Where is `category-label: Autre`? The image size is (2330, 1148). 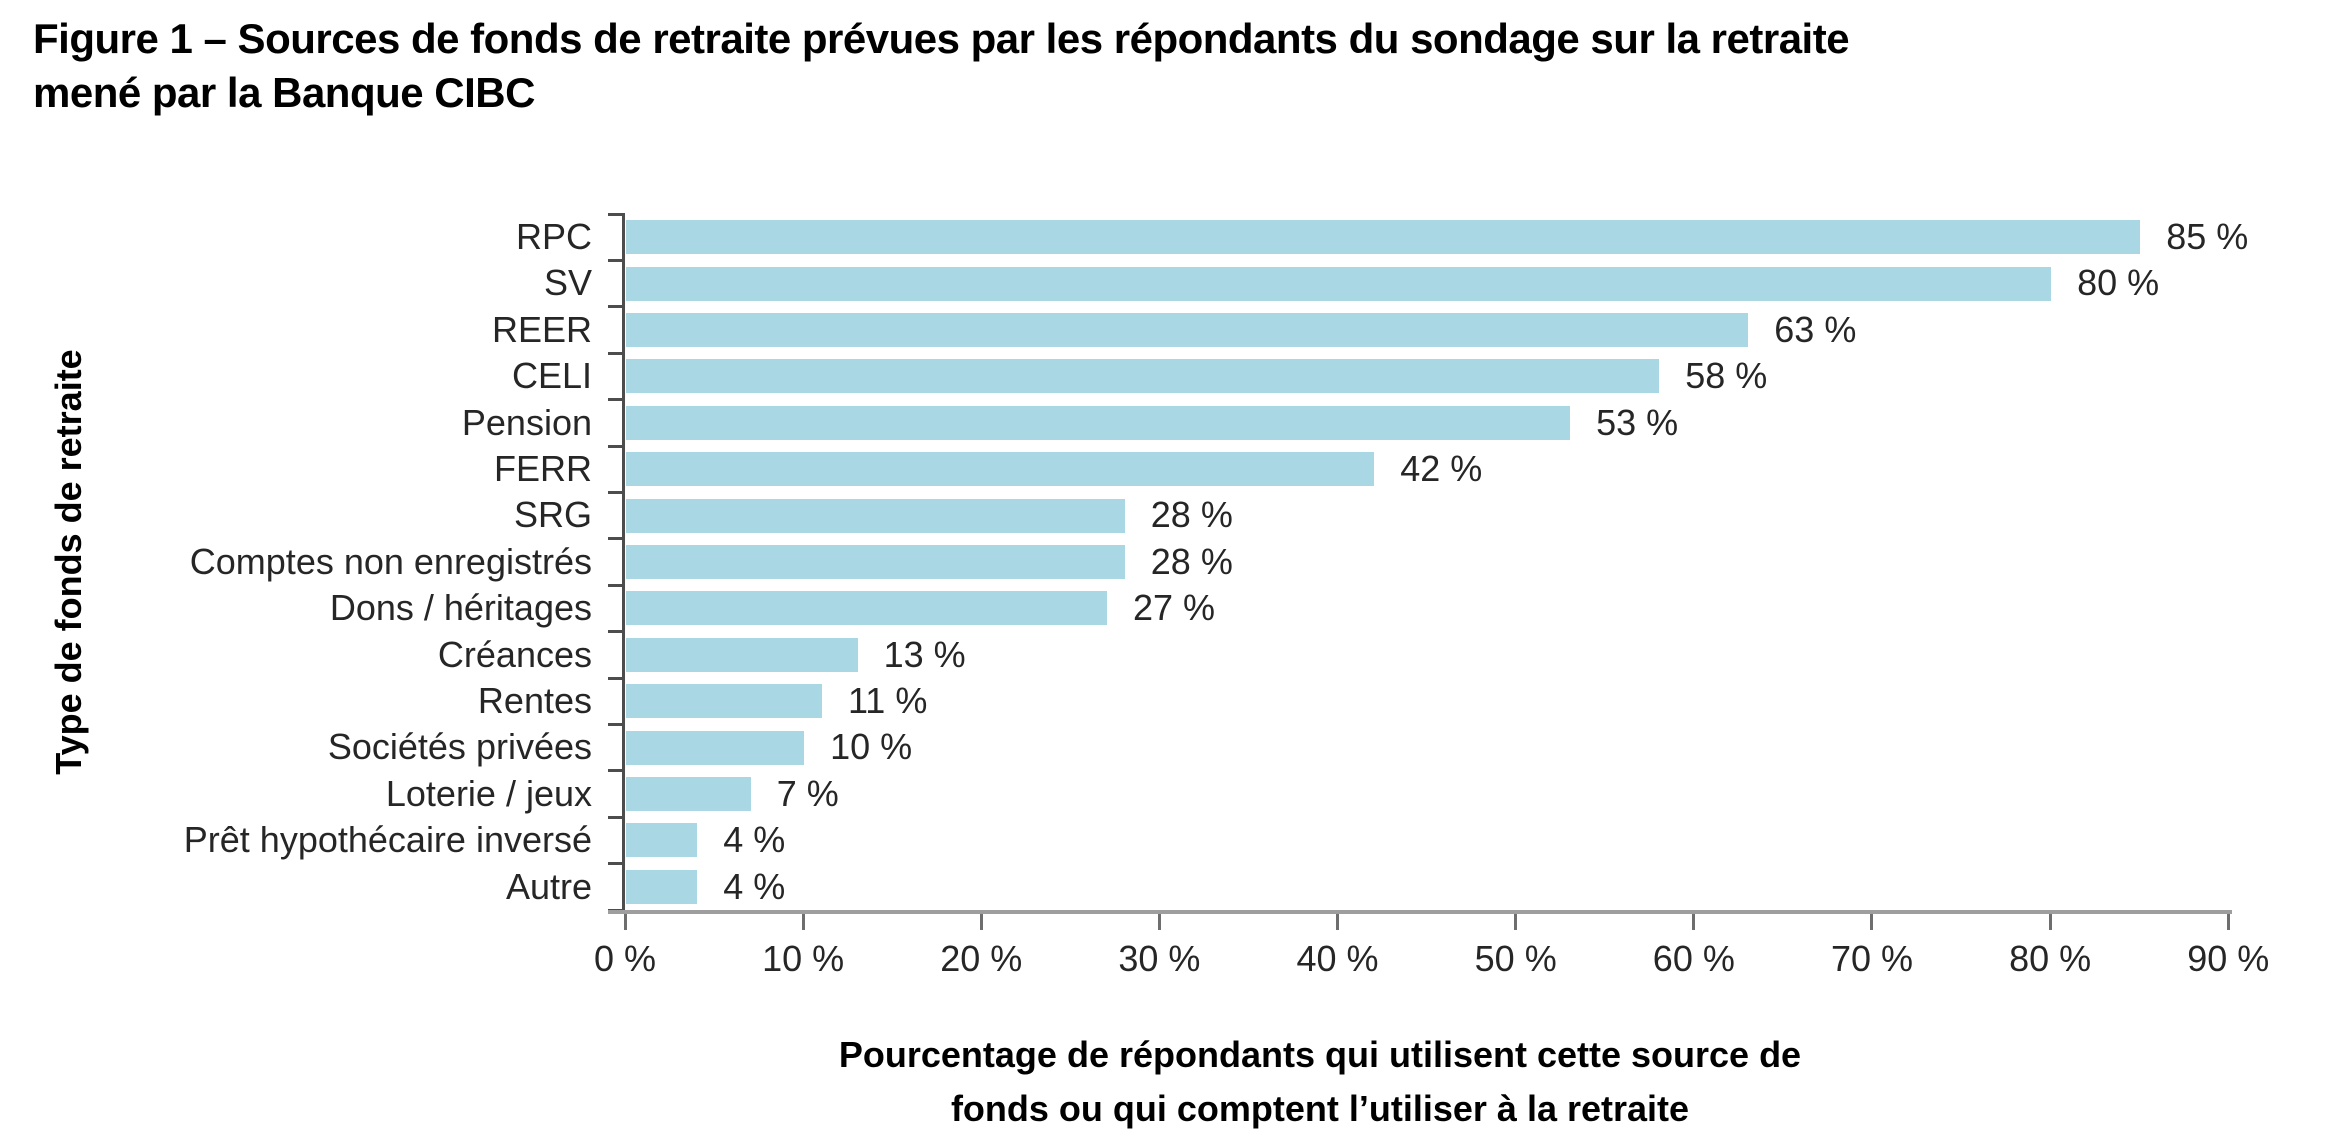 category-label: Autre is located at coordinates (548, 886).